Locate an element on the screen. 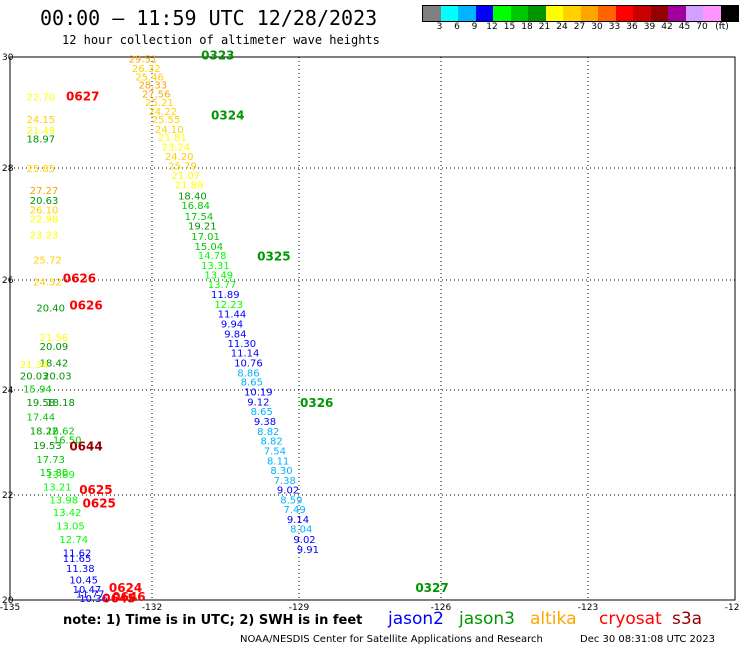  color-scale-tick: 3 is located at coordinates (439, 27).